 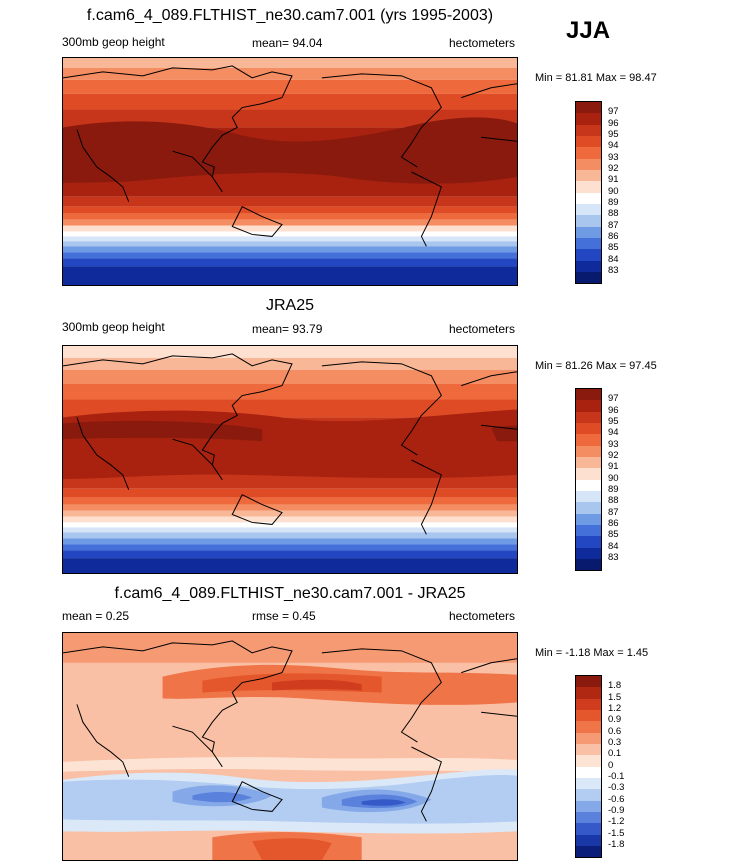 I want to click on panel-3-right-label: hectometers, so click(x=482, y=616).